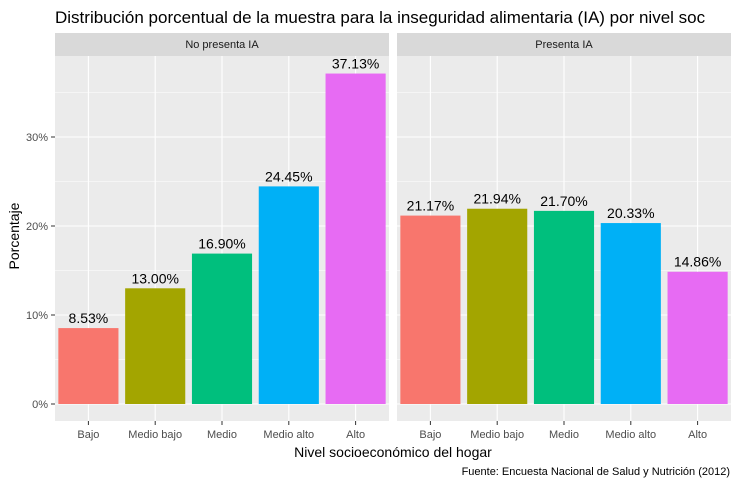 The width and height of the screenshot is (739, 485). What do you see at coordinates (430, 206) in the screenshot?
I see `bar-value-label: 21.17%` at bounding box center [430, 206].